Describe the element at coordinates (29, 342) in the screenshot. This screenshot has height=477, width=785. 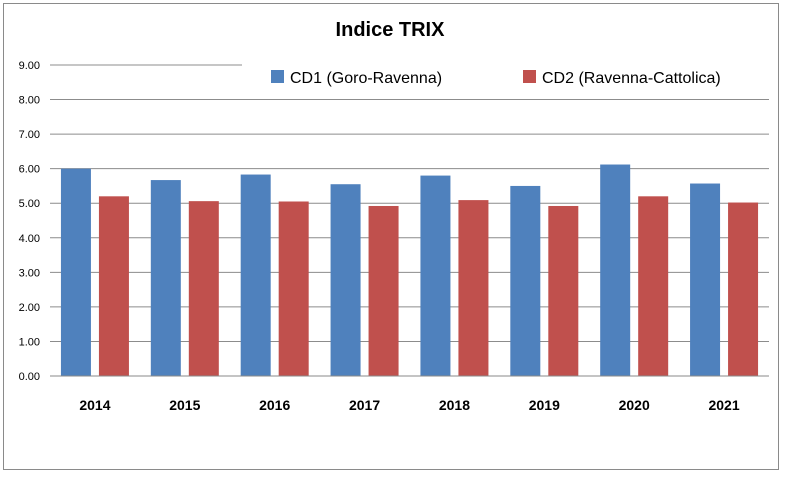
I see `y-tick-label: 1.00` at that location.